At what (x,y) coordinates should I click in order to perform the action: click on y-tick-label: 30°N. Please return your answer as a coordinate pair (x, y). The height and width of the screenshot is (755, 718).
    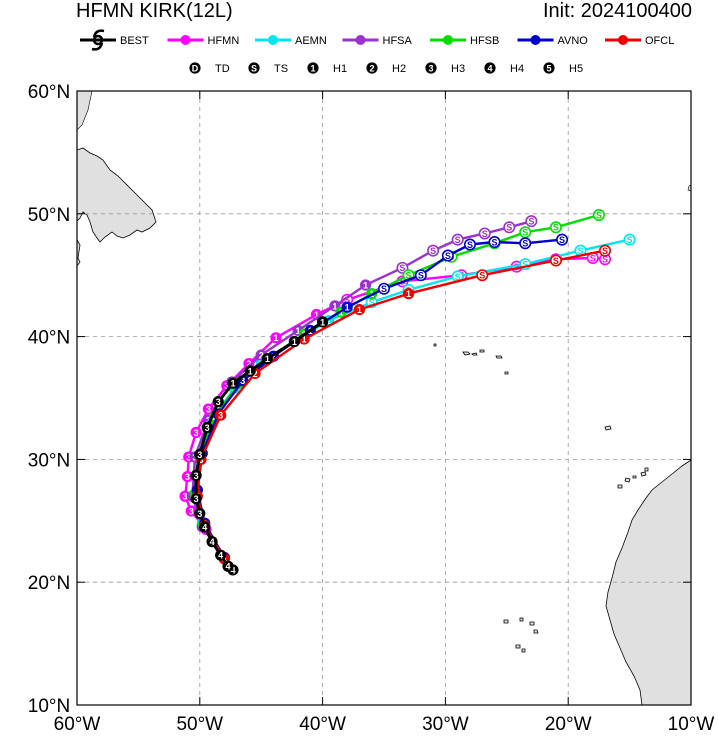
    Looking at the image, I should click on (49, 460).